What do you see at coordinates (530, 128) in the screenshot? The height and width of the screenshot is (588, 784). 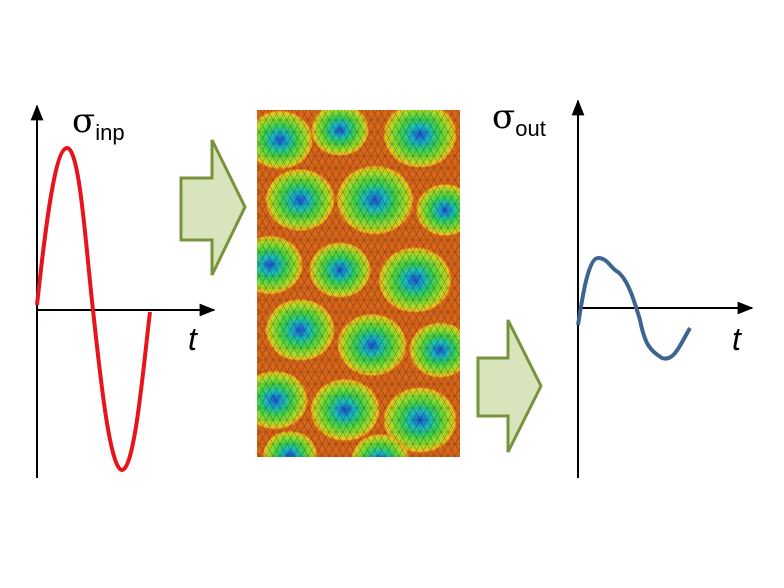 I see `subscript: out` at bounding box center [530, 128].